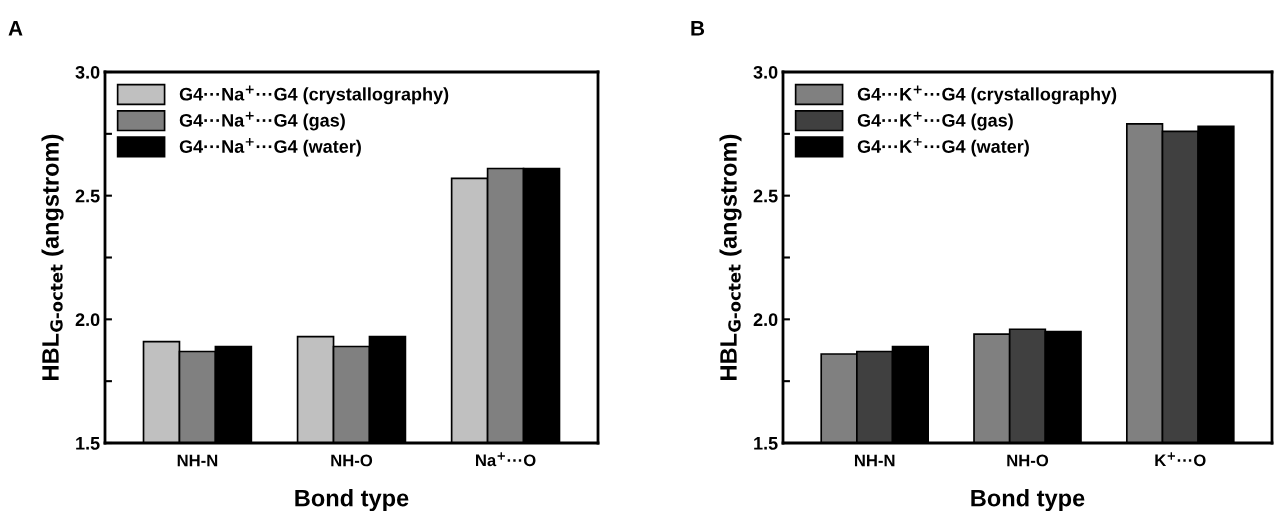 The width and height of the screenshot is (1277, 515). I want to click on x-tick-label: K$^{+}$···O, so click(1180, 459).